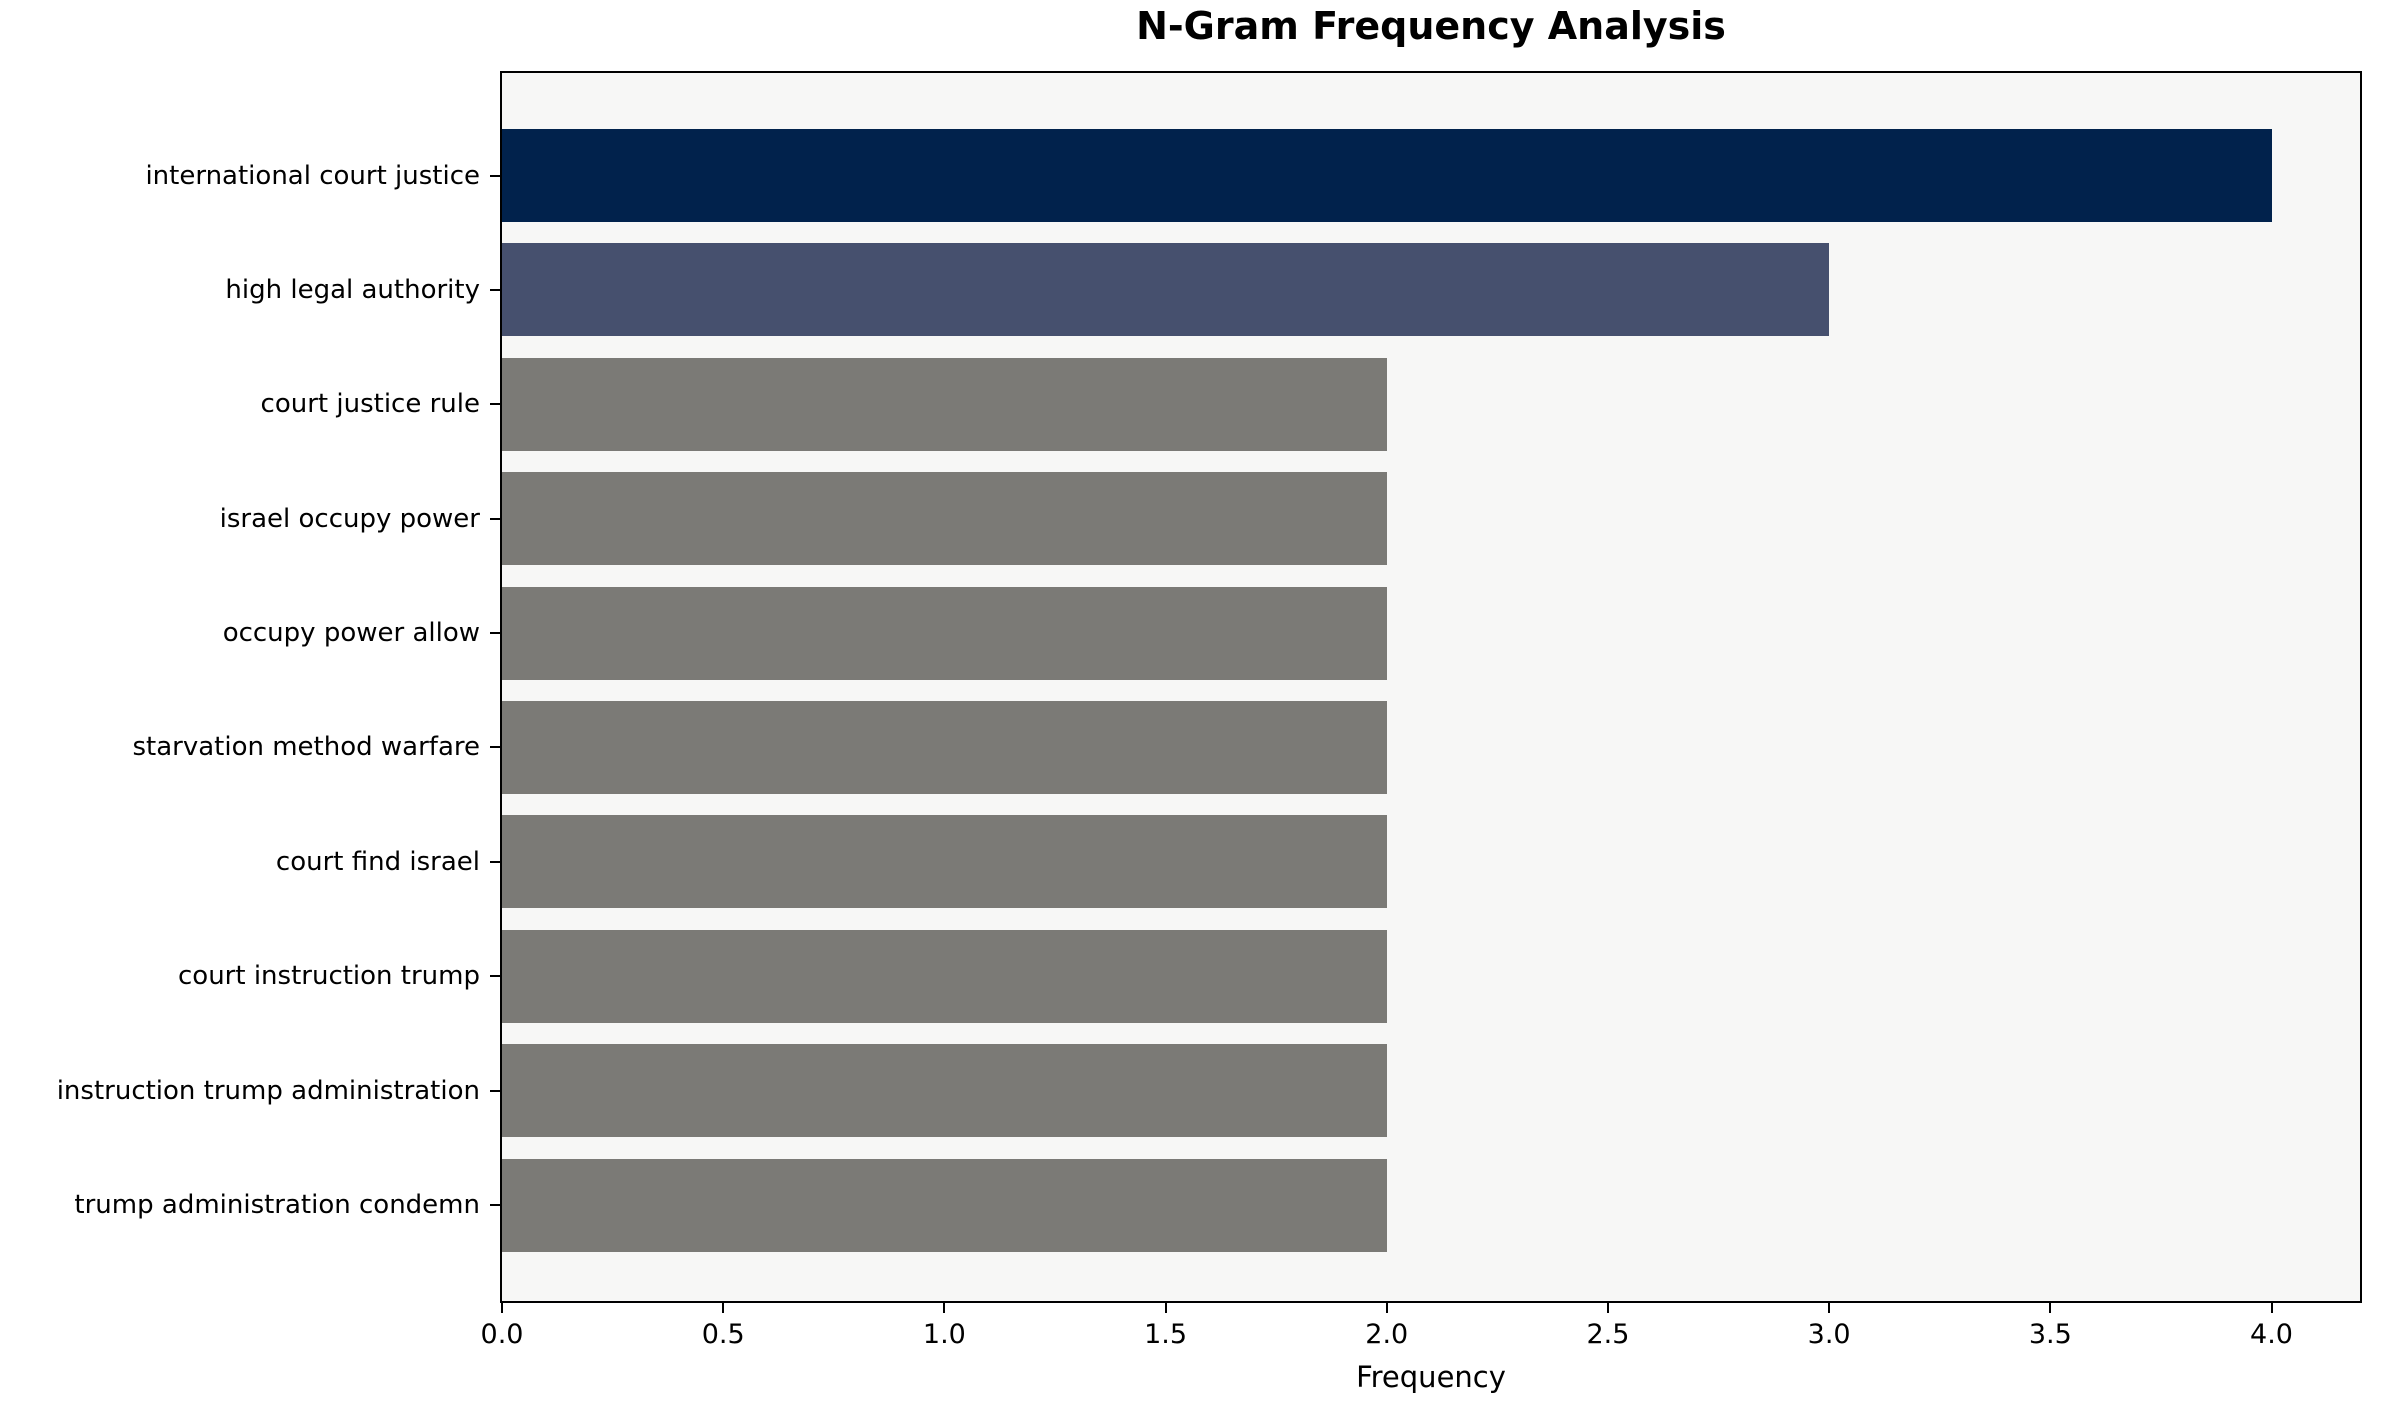  Describe the element at coordinates (1166, 1334) in the screenshot. I see `x-tick-label: 1.5` at that location.